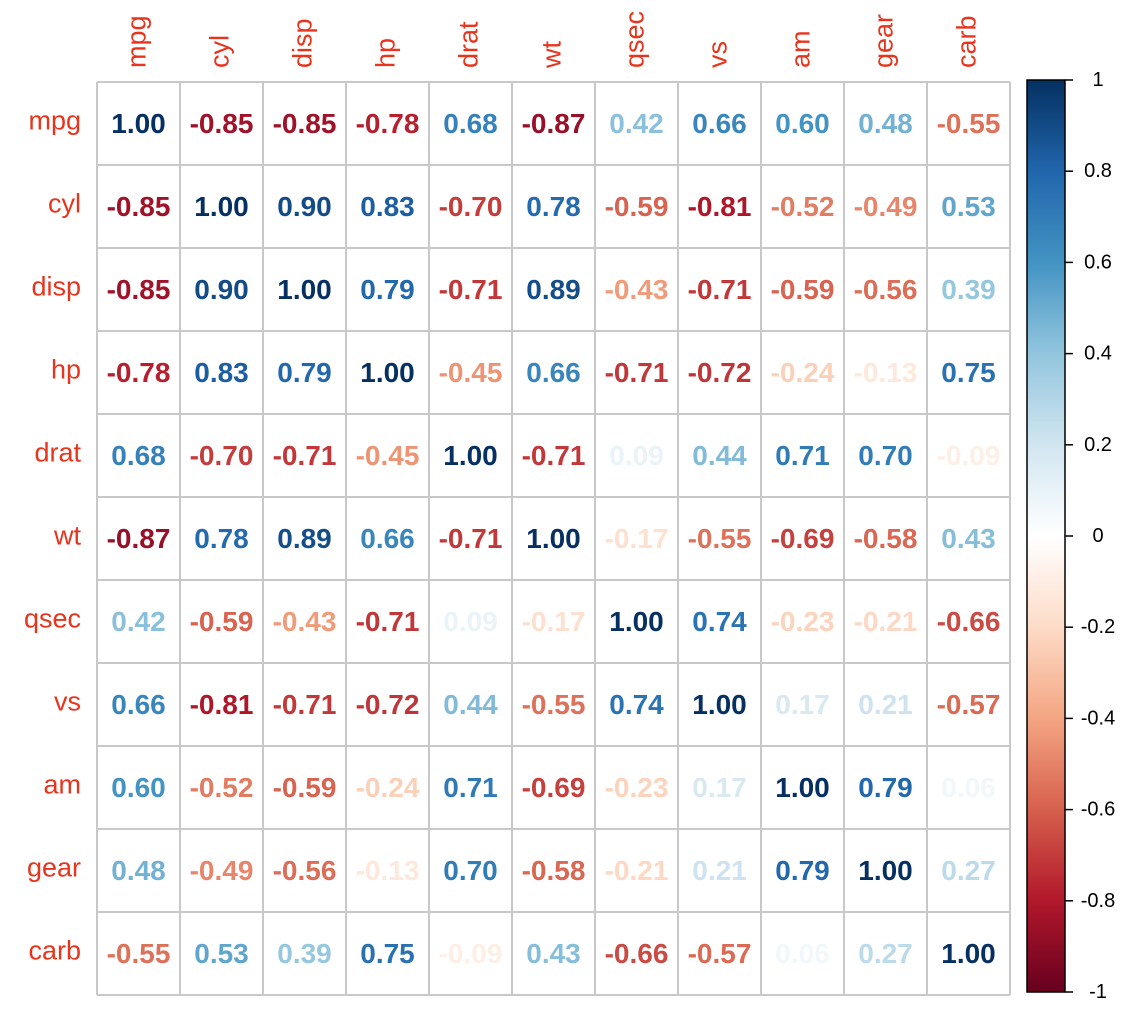 This screenshot has width=1148, height=1021. What do you see at coordinates (66, 370) in the screenshot?
I see `row-label-hp: hp` at bounding box center [66, 370].